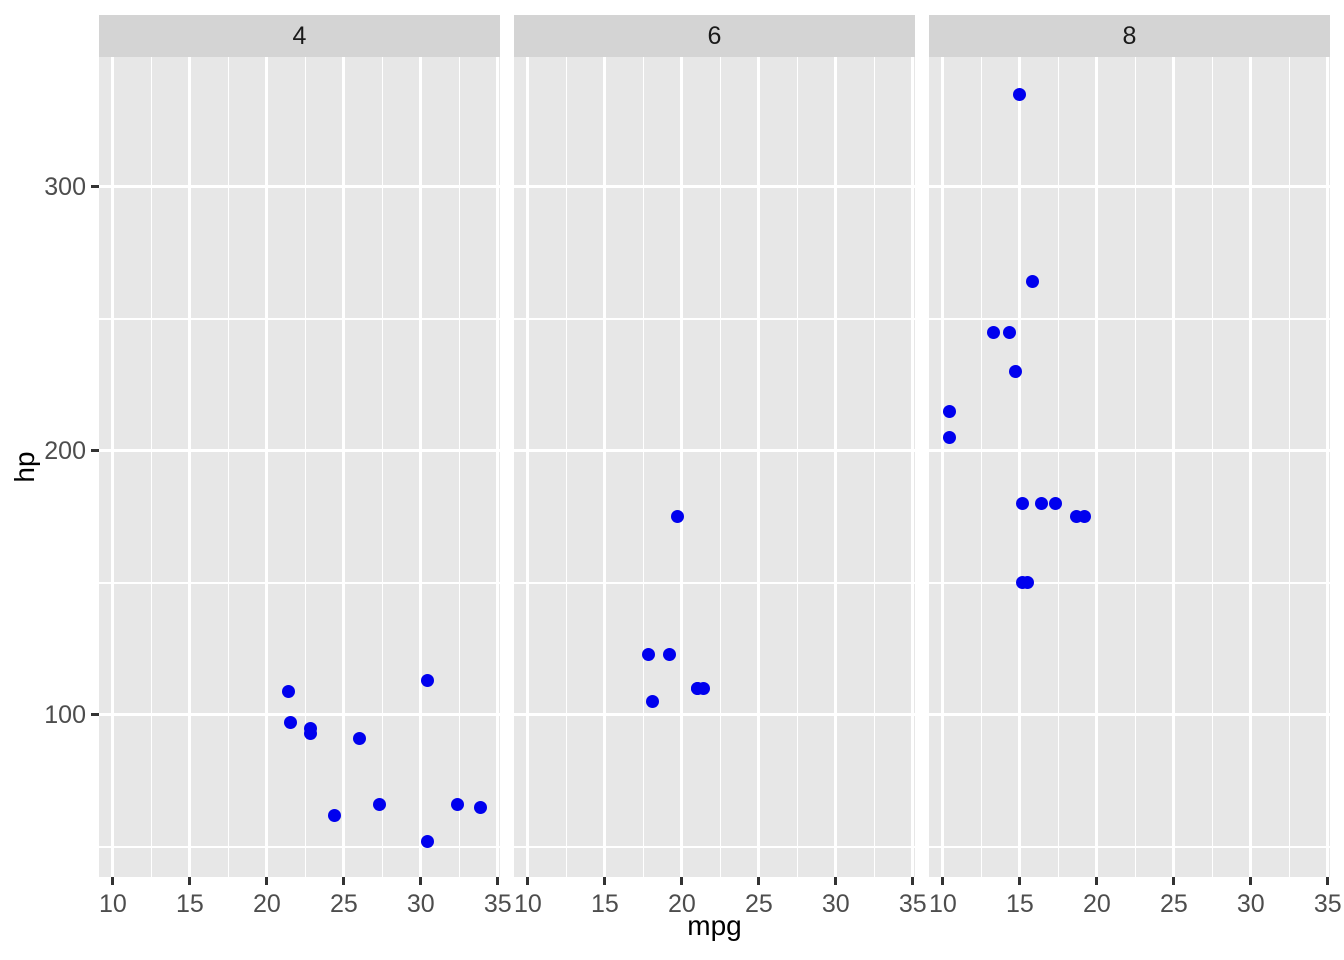  I want to click on facet-strip-label: 8, so click(1129, 35).